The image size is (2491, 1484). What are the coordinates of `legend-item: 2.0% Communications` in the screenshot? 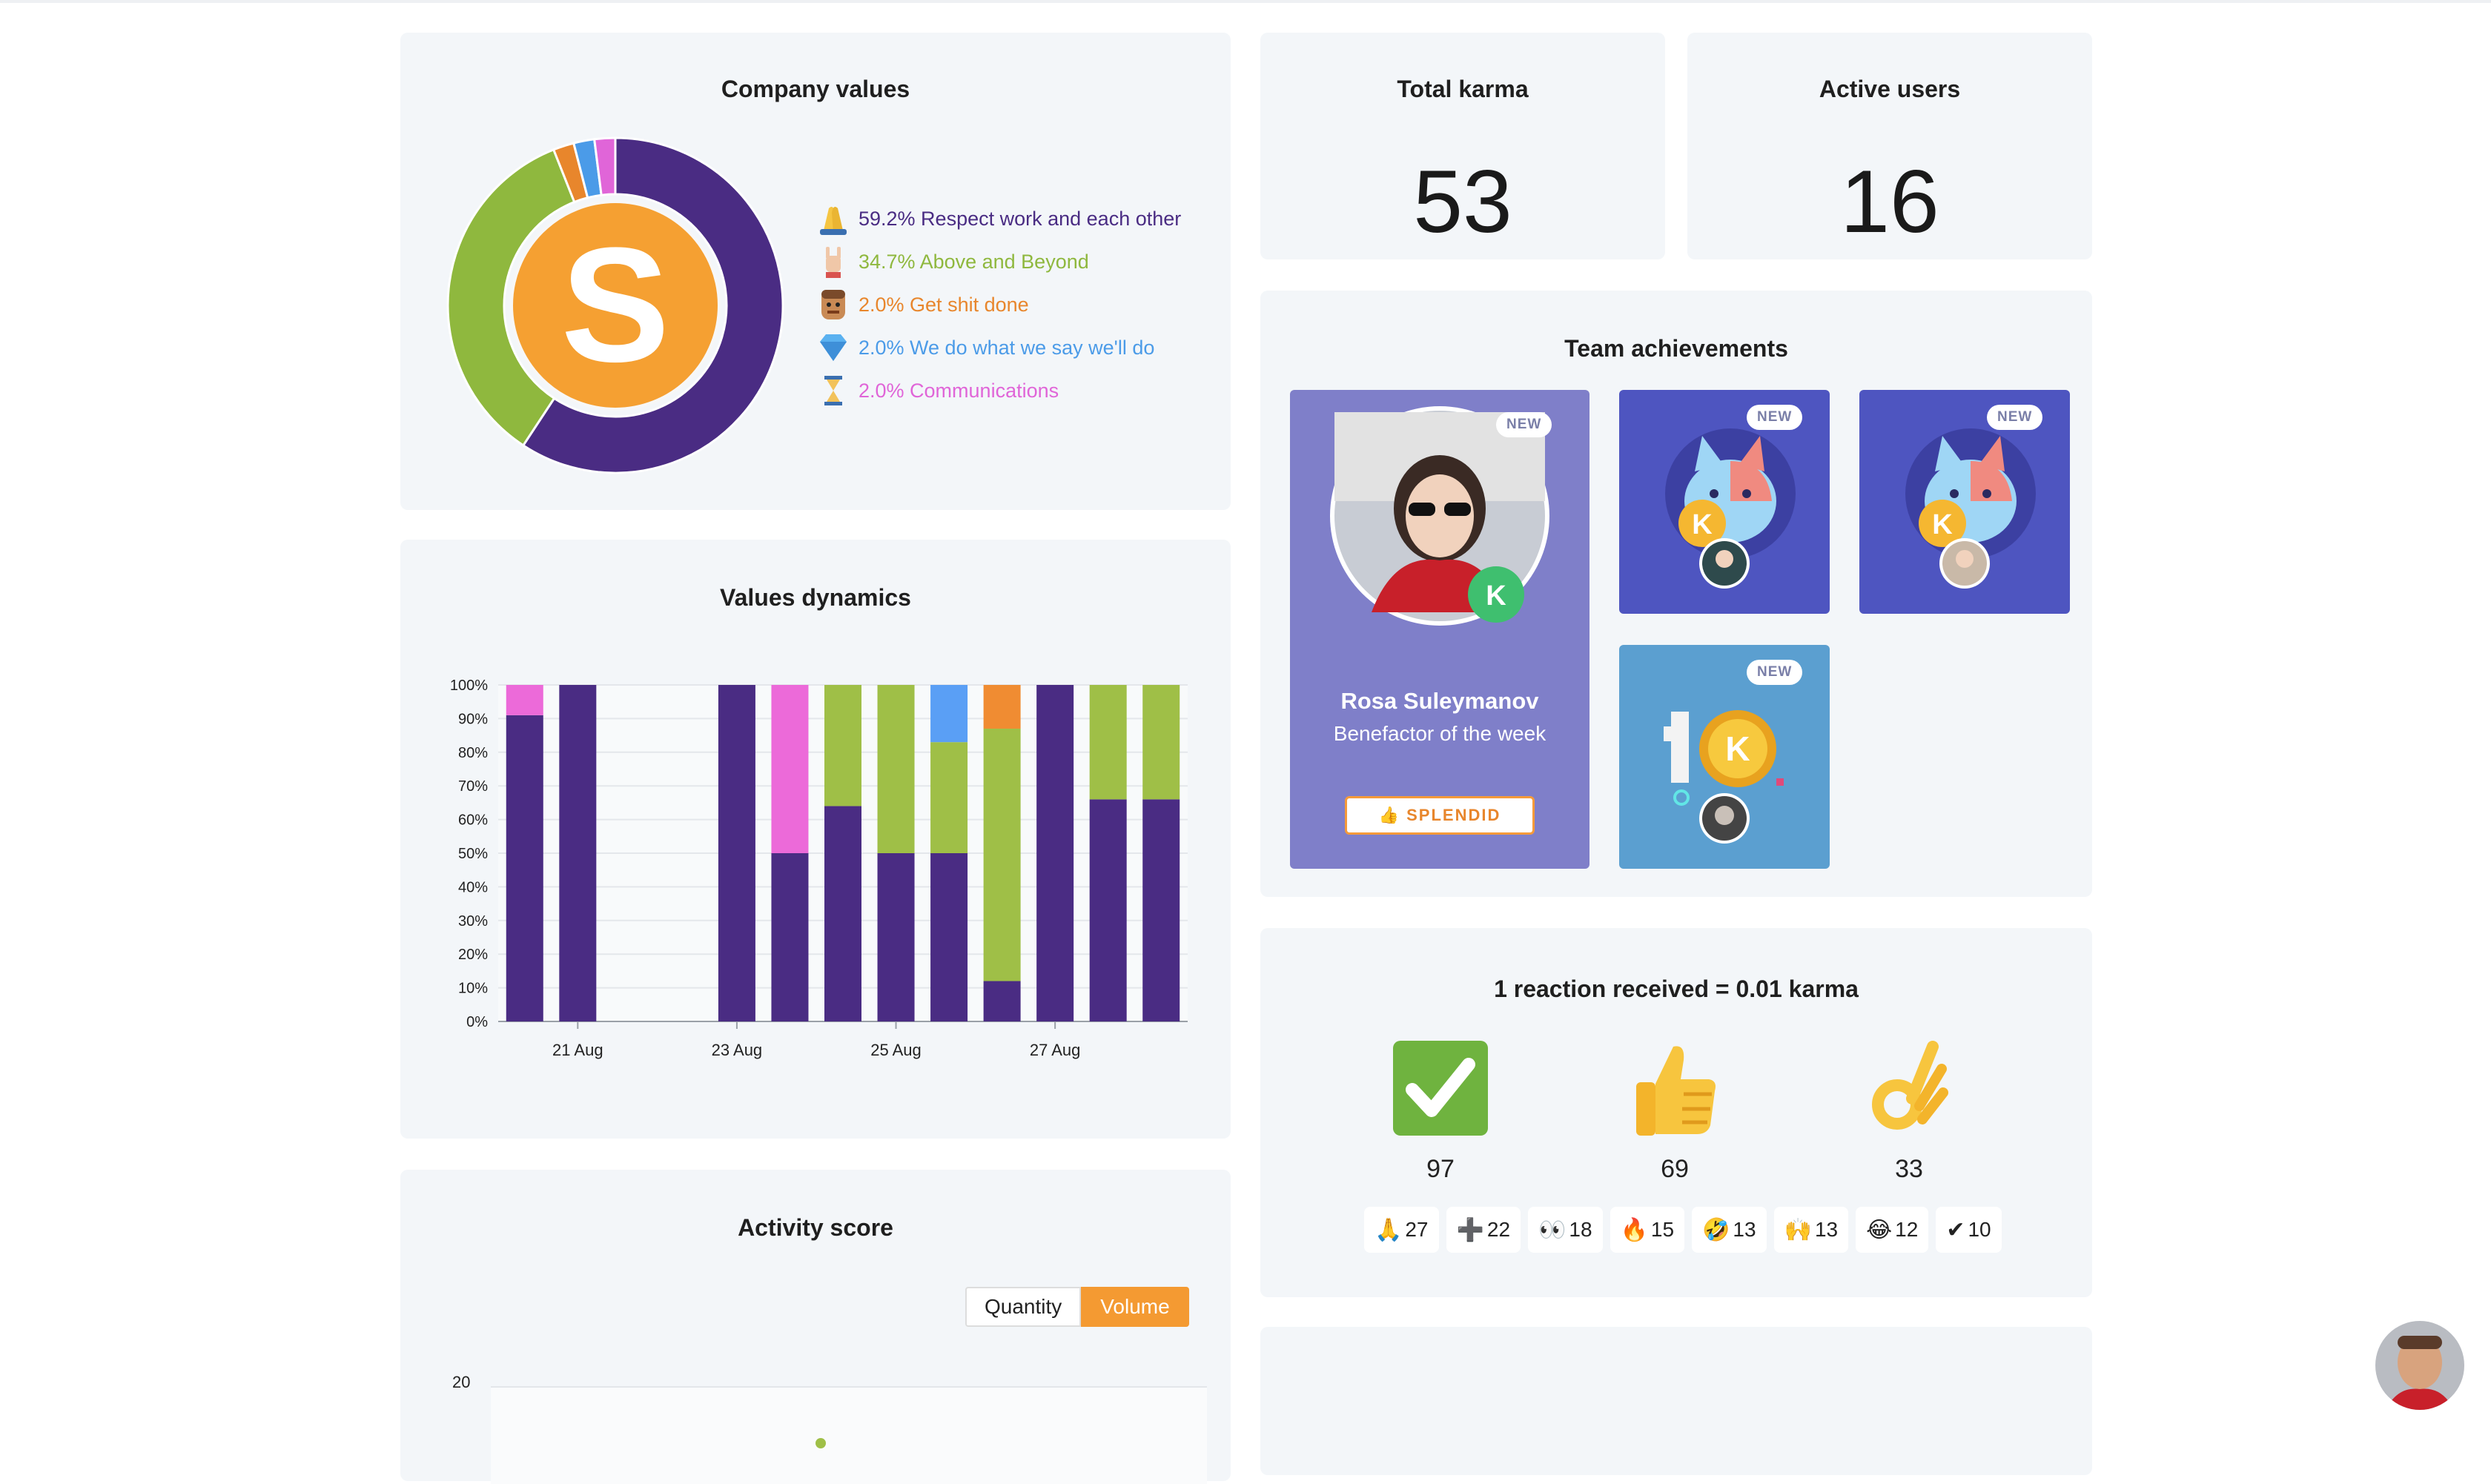 It's located at (998, 390).